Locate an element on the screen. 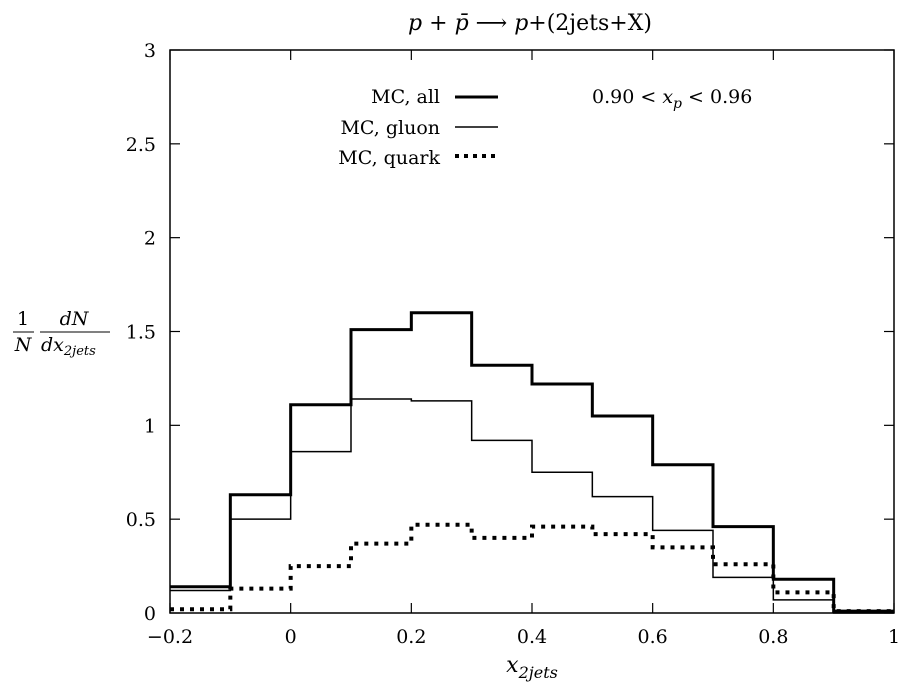 This screenshot has height=687, width=902. chart-title: p + p̄ ⟶ p+(2jets+X) is located at coordinates (530, 23).